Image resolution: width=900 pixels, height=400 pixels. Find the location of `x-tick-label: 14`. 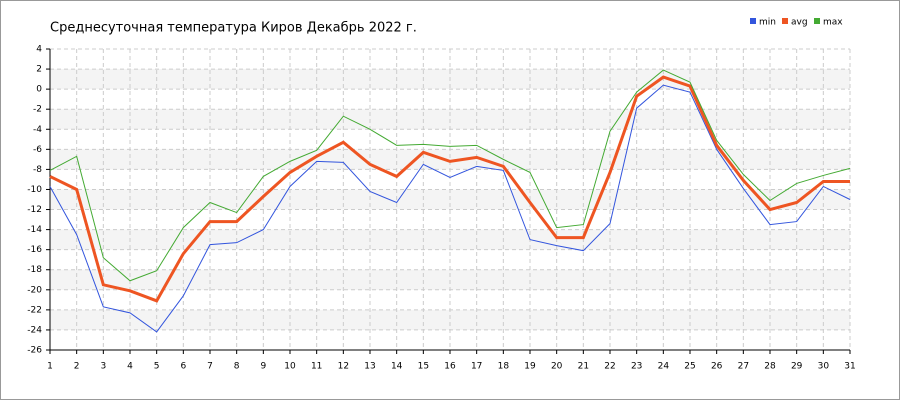

x-tick-label: 14 is located at coordinates (397, 367).